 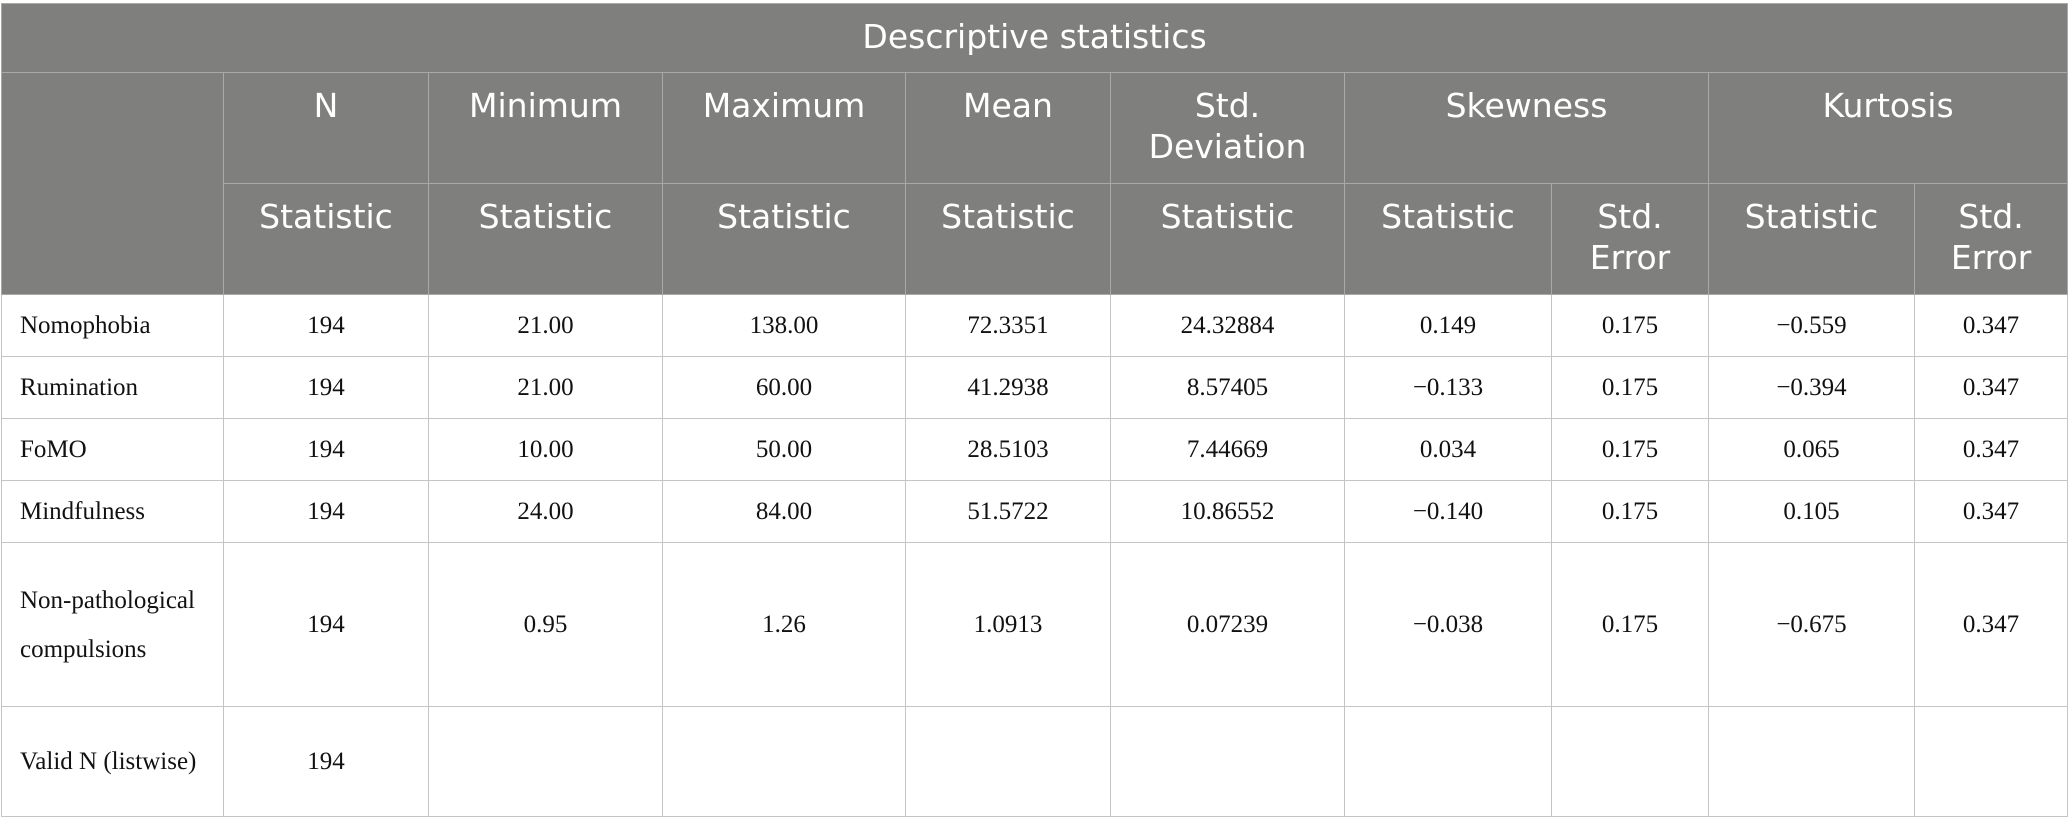 What do you see at coordinates (784, 387) in the screenshot?
I see `cell: 60.00` at bounding box center [784, 387].